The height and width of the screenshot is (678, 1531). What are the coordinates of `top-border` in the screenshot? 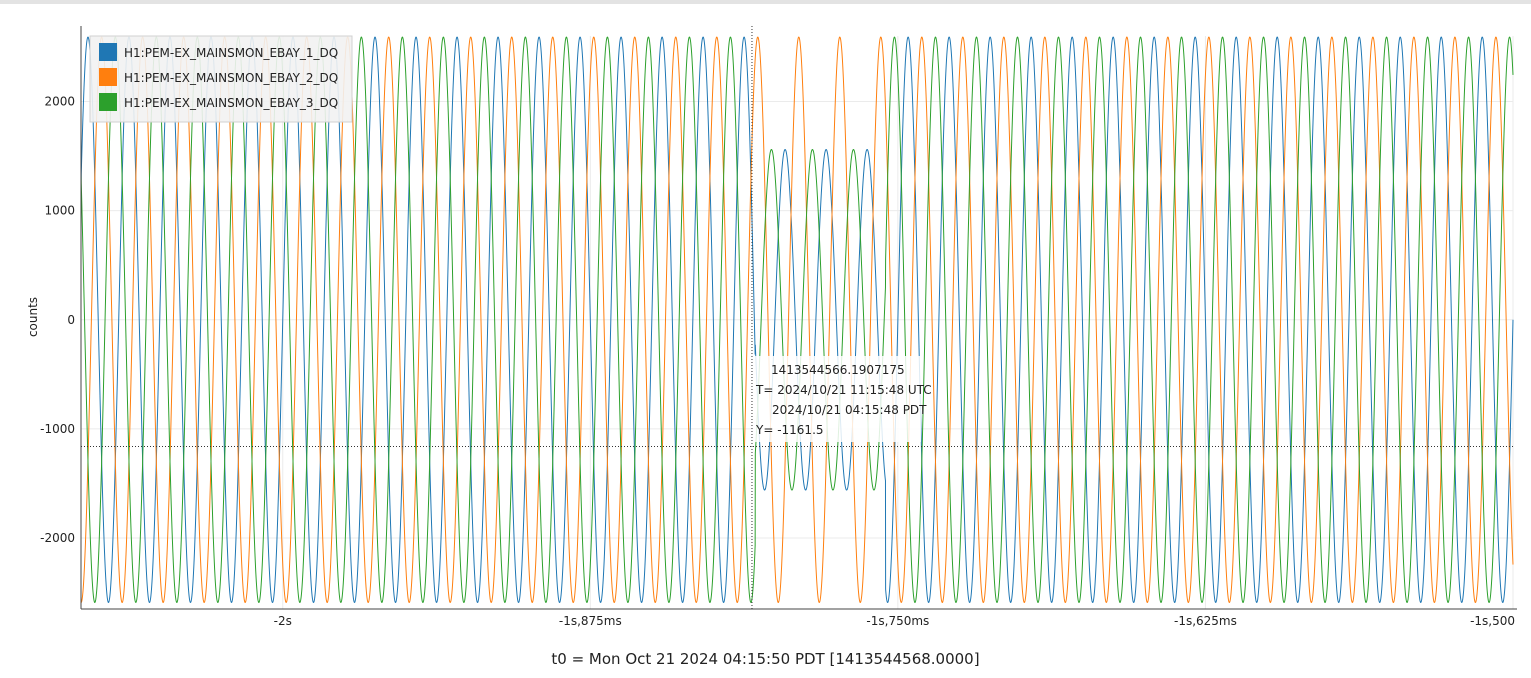 It's located at (765, 2).